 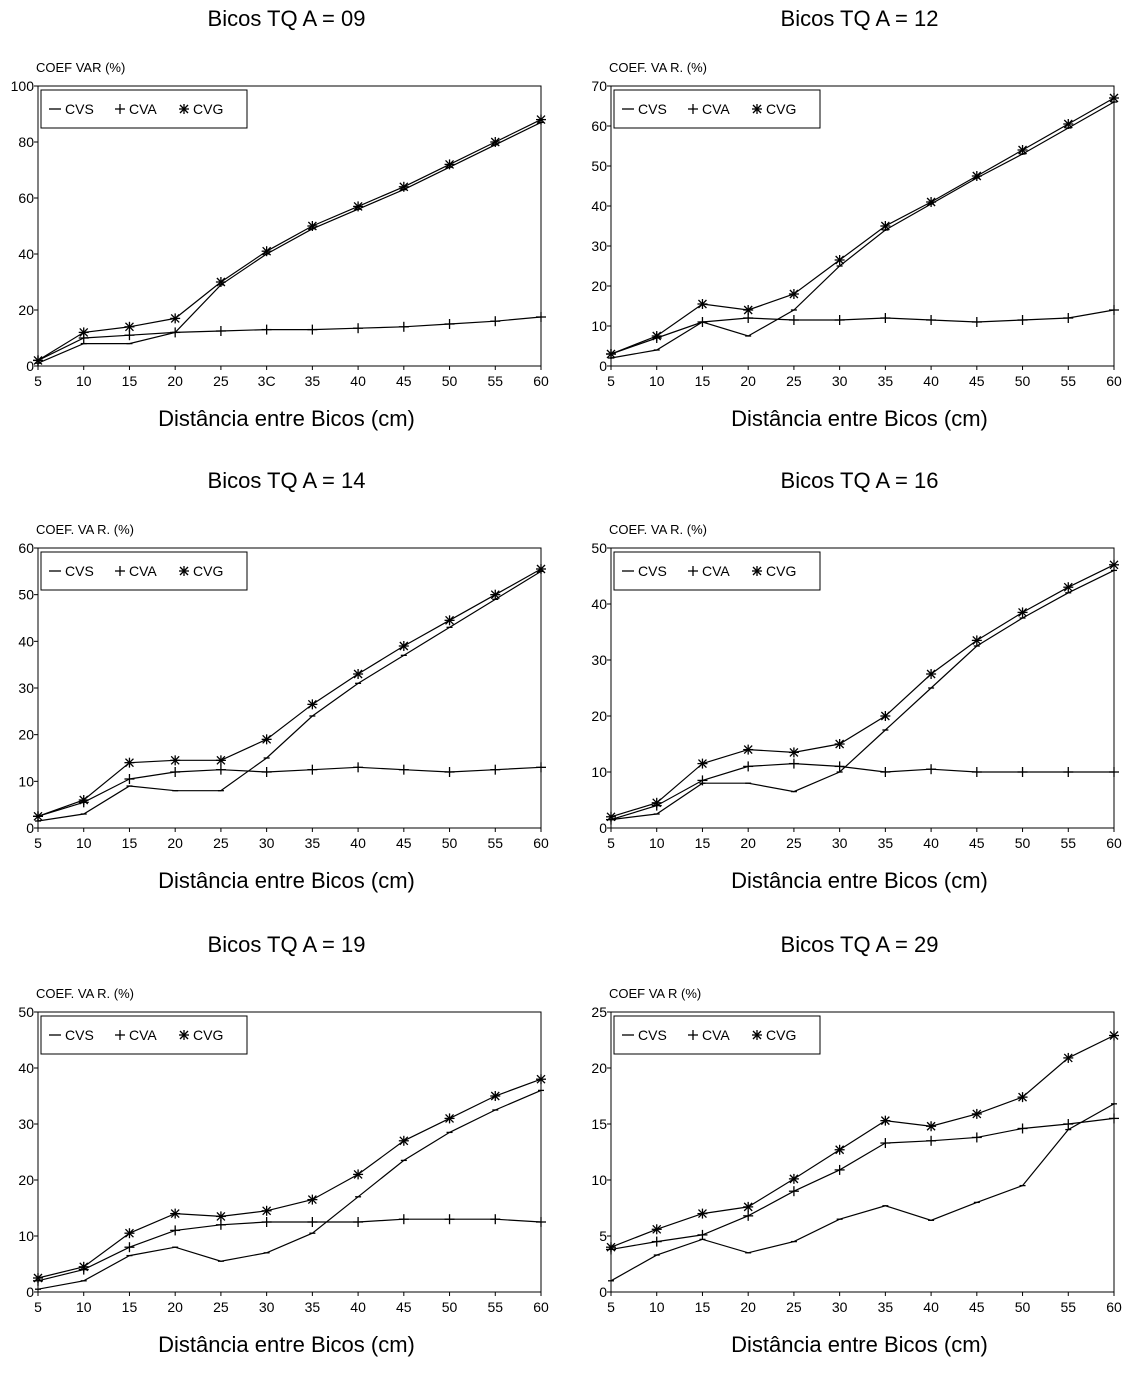 I want to click on y-axis-label: COEF VAR (%), so click(x=80, y=67).